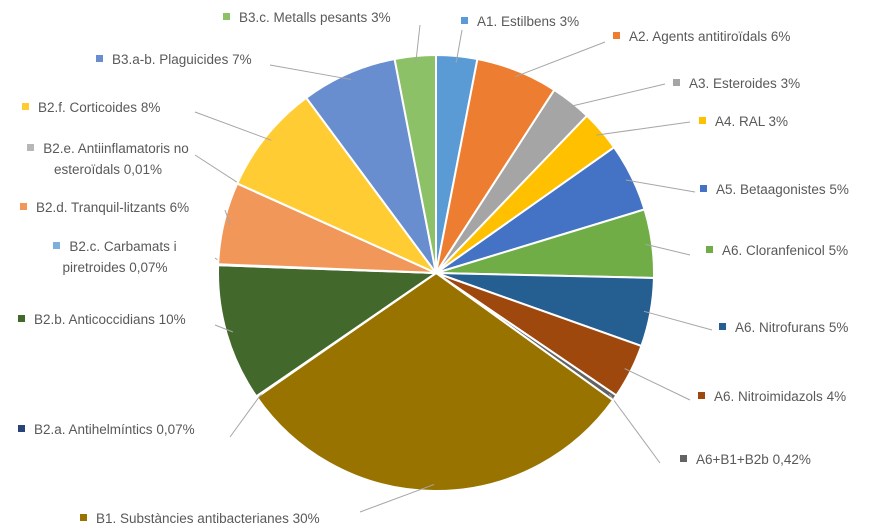  I want to click on data-label: A6. Cloranfenicol 5%, so click(777, 250).